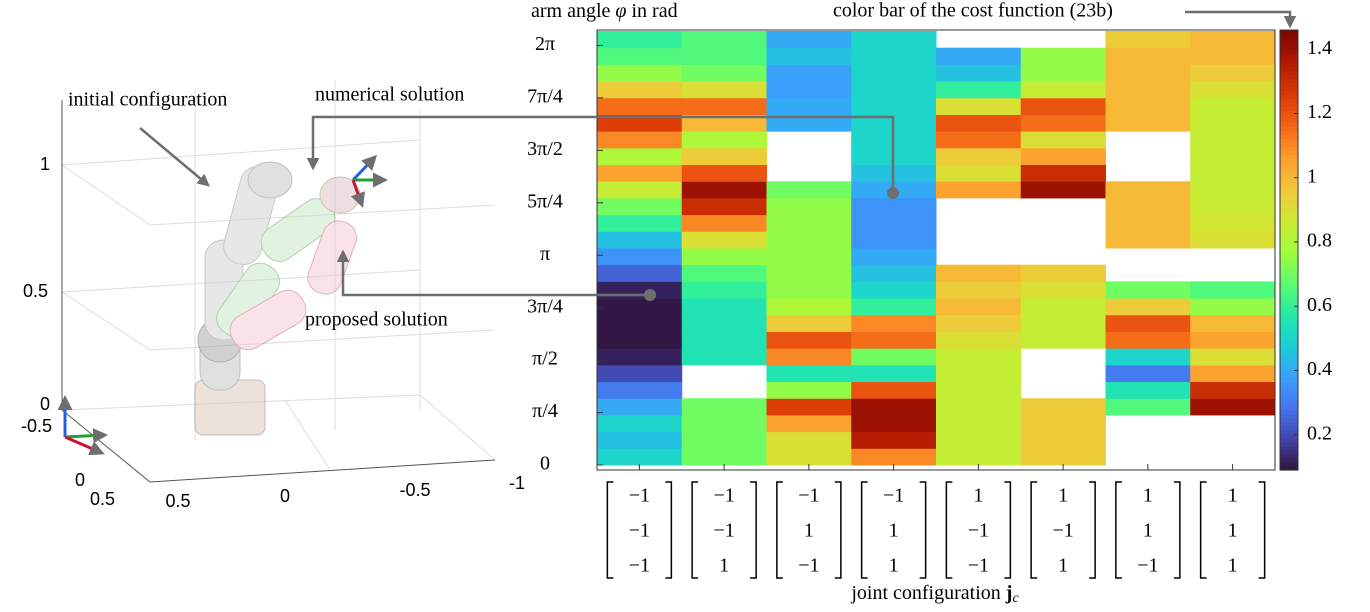  Describe the element at coordinates (1319, 305) in the screenshot. I see `colorbar-tick-label: 0.6` at that location.